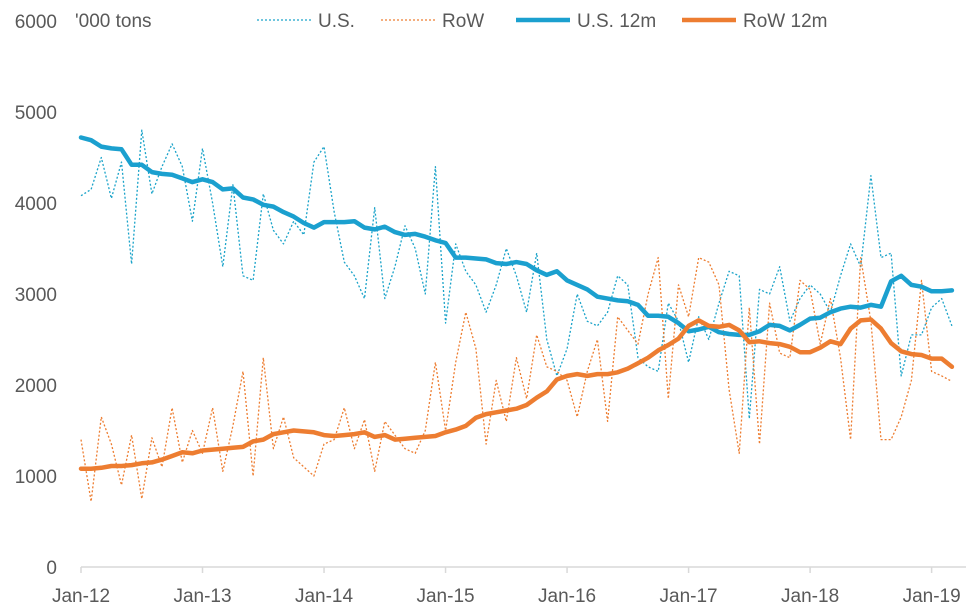  I want to click on legend-label: U.S., so click(336, 21).